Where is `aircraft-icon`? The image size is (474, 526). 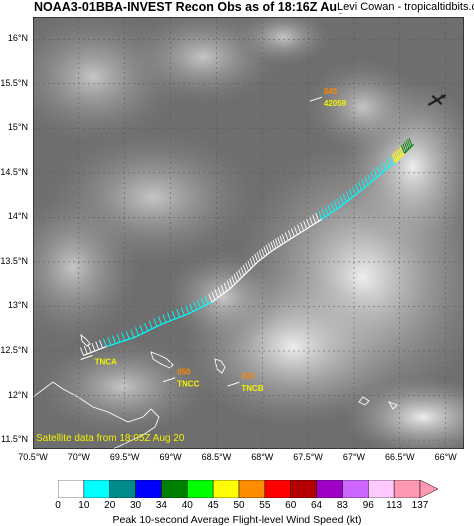 aircraft-icon is located at coordinates (437, 100).